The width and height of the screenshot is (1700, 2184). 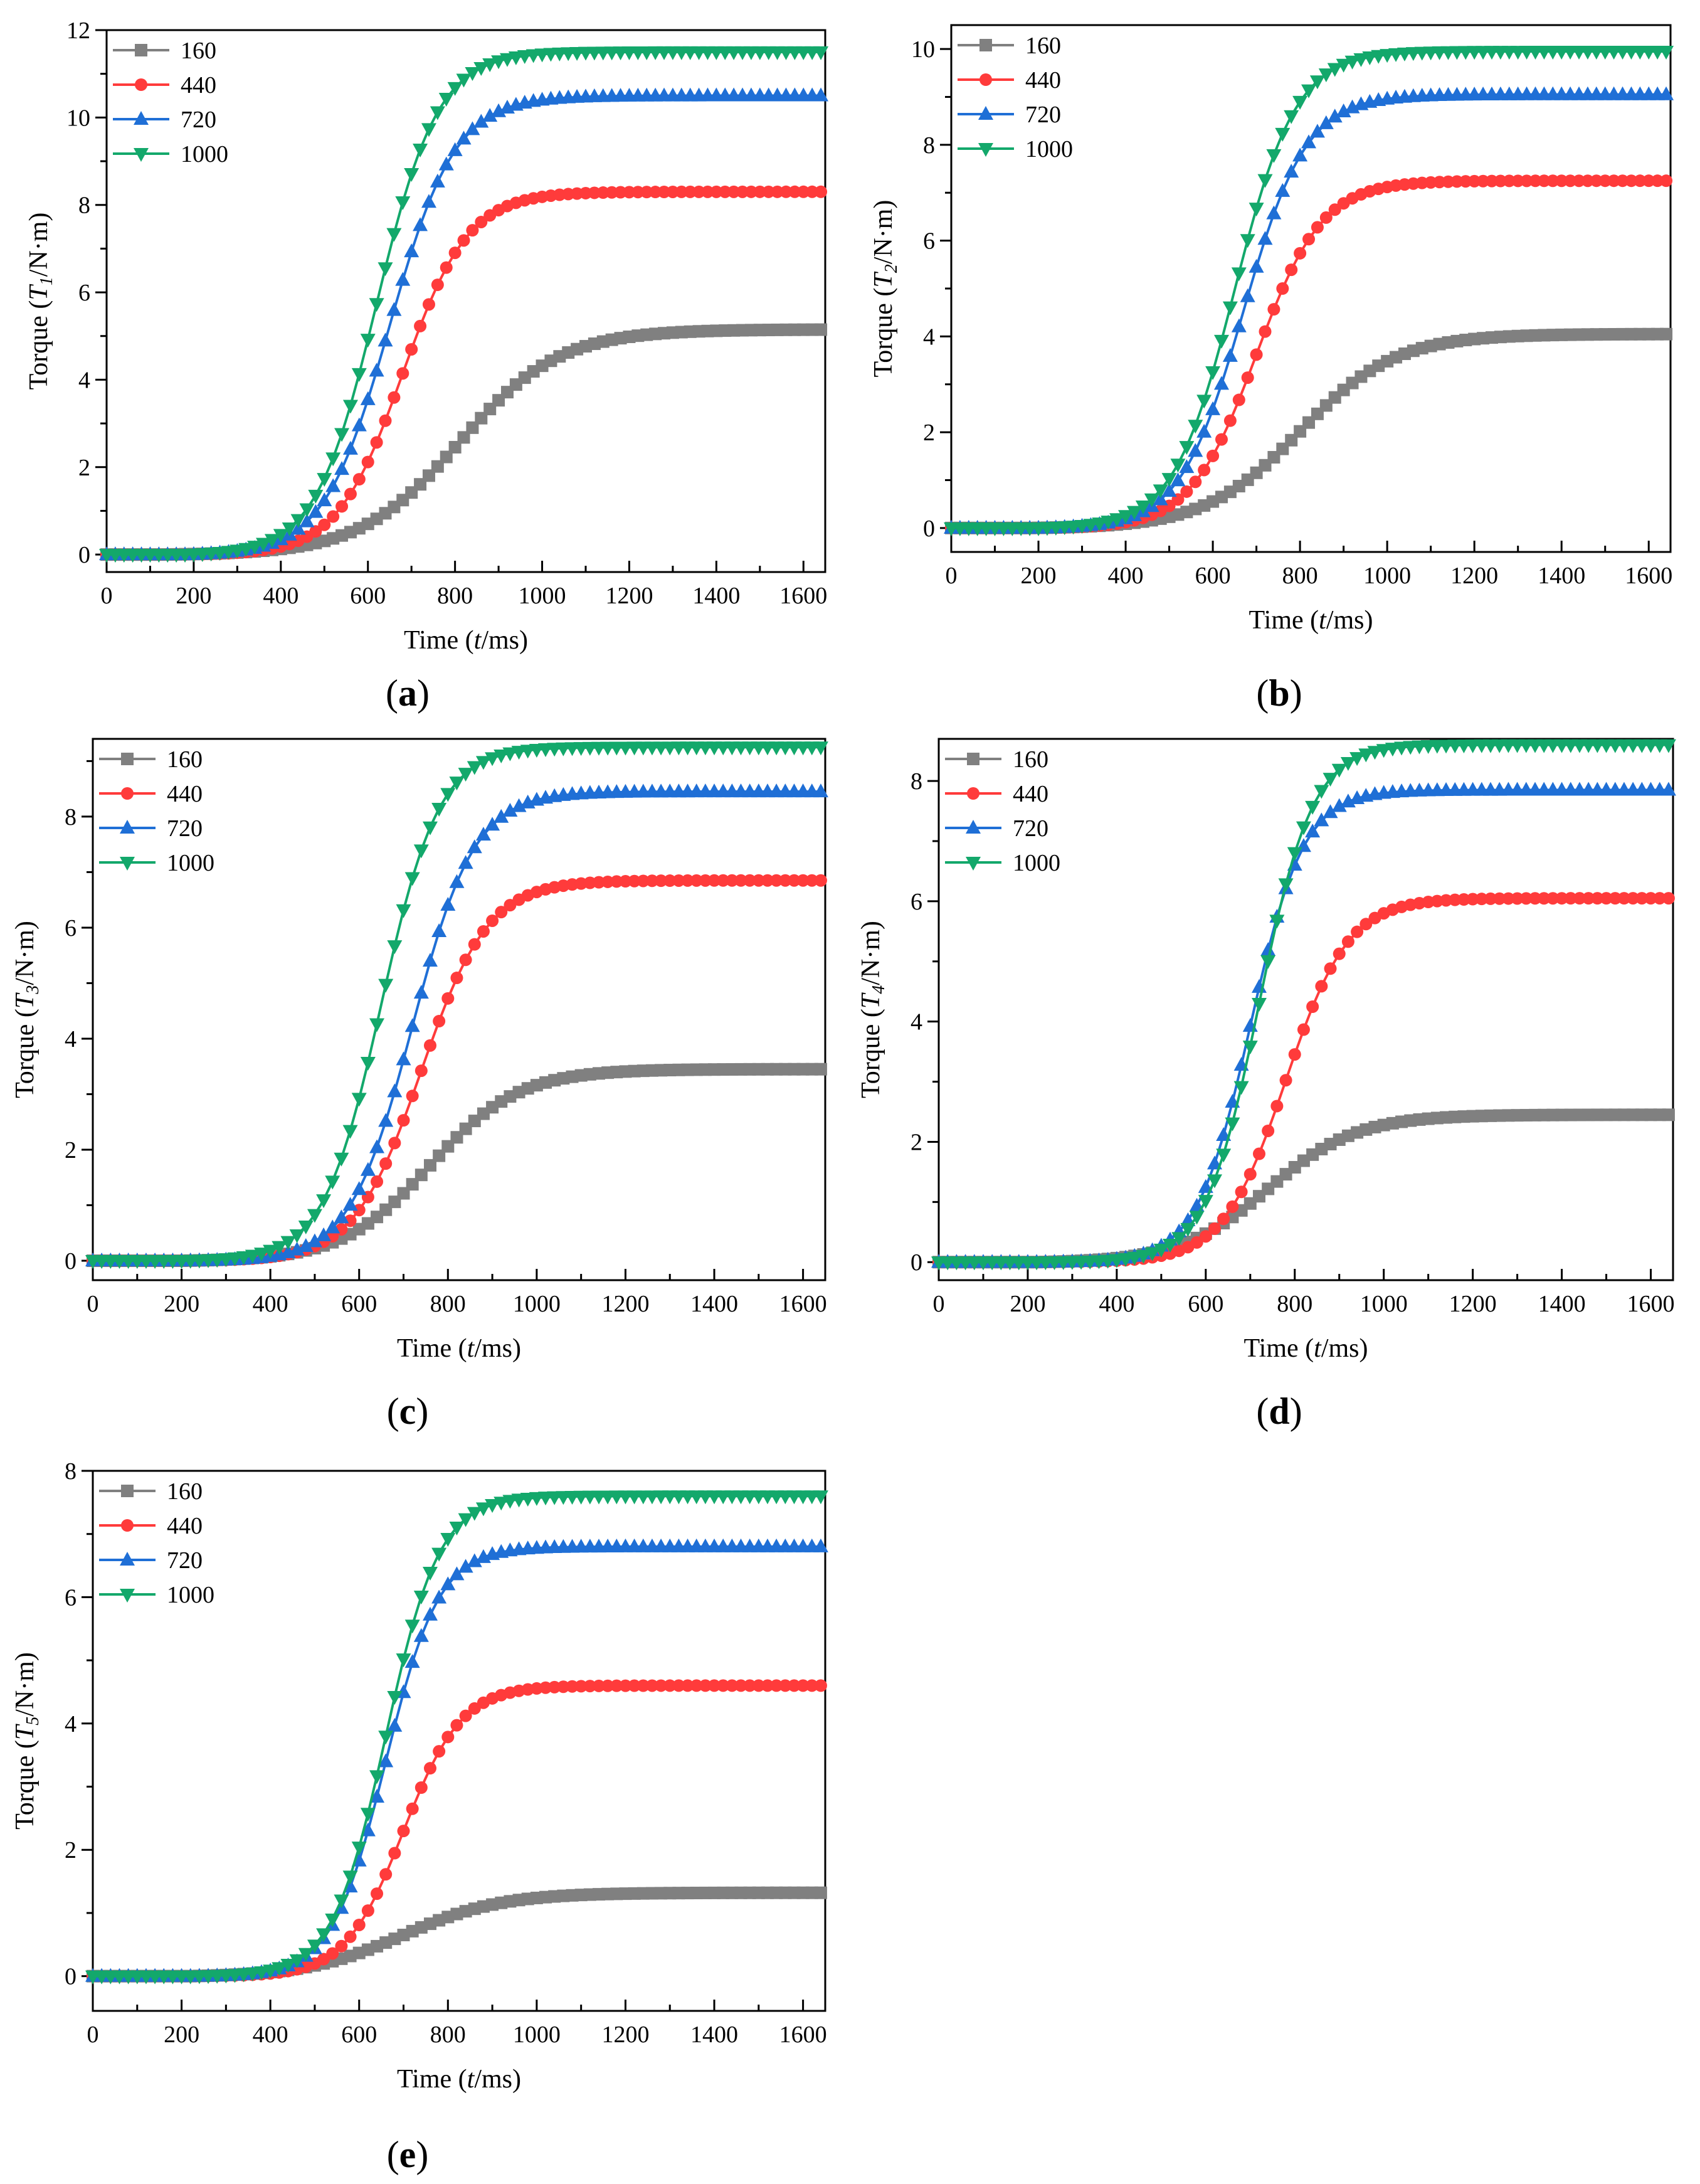 I want to click on legend-entry: 720, so click(x=1043, y=115).